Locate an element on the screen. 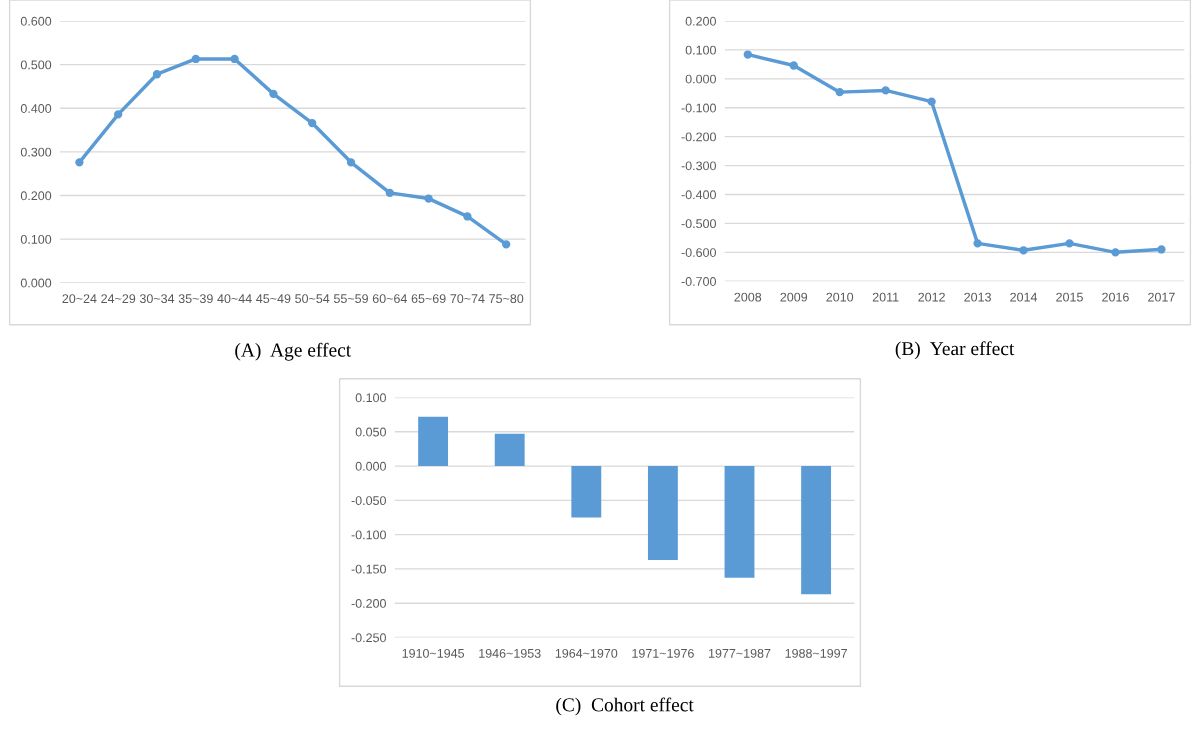 The height and width of the screenshot is (750, 1200). x-tick-label: 1946~1953 is located at coordinates (510, 653).